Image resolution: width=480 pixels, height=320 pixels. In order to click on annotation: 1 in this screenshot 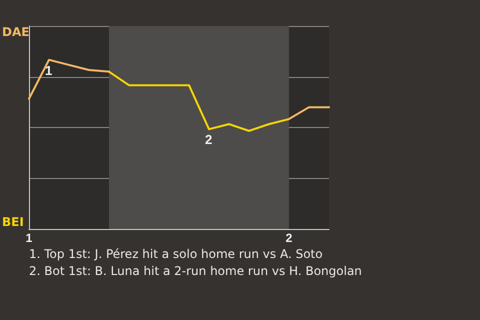, I will do `click(48, 70)`.